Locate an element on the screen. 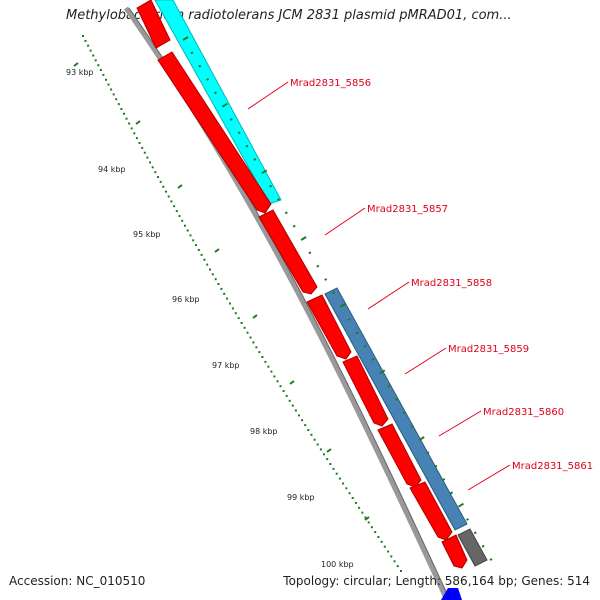  gene-label: Mrad2831_5860 is located at coordinates (523, 412).